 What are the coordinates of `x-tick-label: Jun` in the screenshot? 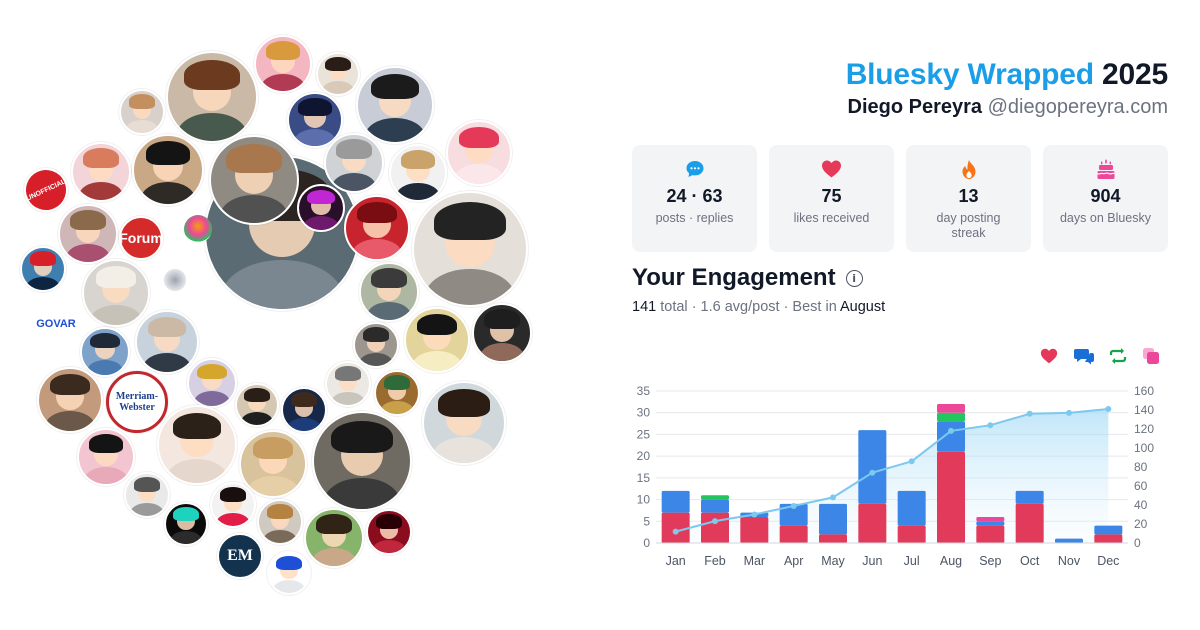 It's located at (872, 561).